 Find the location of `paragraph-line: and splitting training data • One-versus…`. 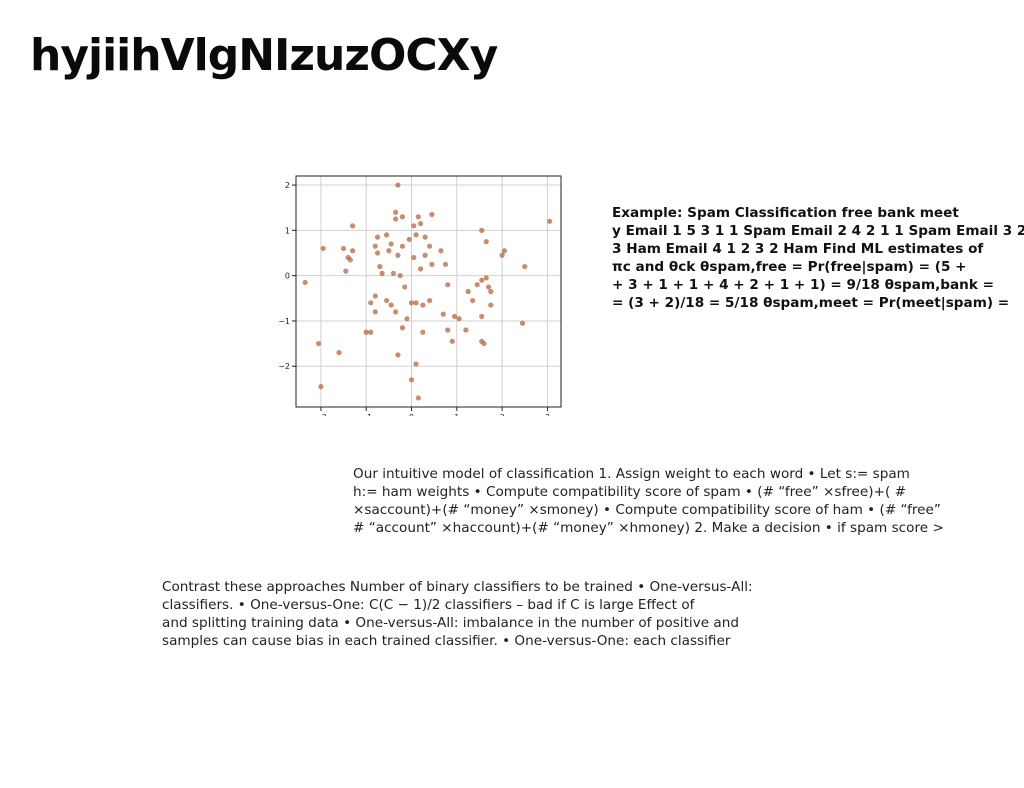

paragraph-line: and splitting training data • One-versus… is located at coordinates (450, 623).